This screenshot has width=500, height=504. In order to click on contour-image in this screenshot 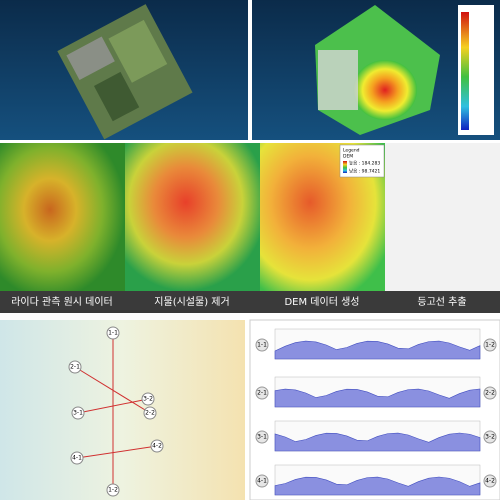, I will do `click(442, 217)`.